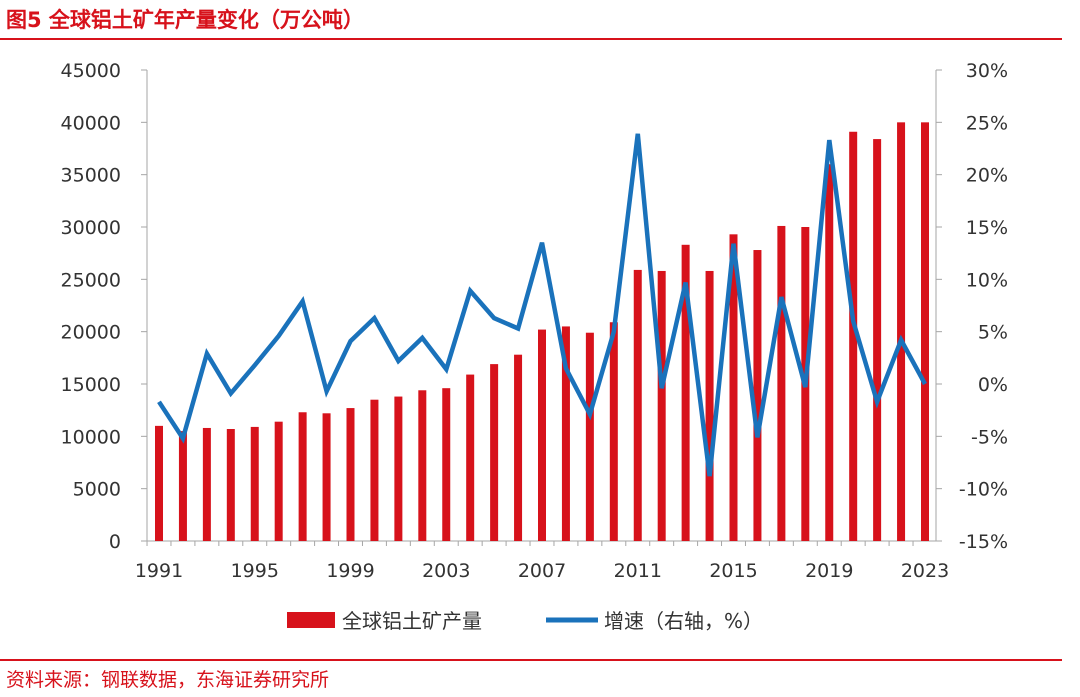  I want to click on x-tick-label: 1995, so click(255, 571).